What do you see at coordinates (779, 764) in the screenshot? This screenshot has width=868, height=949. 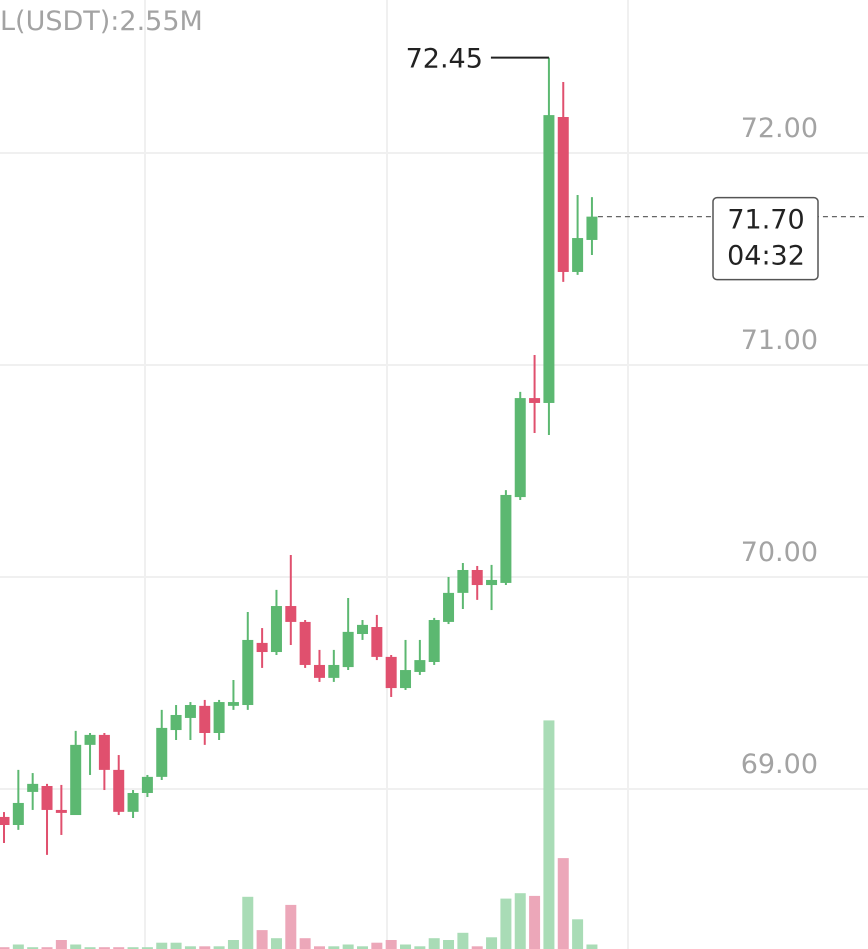 I see `y-tick-label: 69.00` at bounding box center [779, 764].